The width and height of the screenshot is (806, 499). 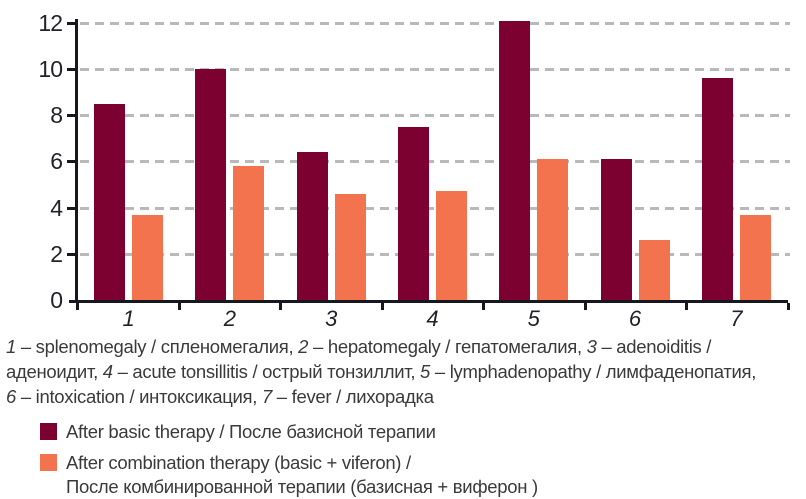 I want to click on bar-series1-cat2, so click(x=211, y=184).